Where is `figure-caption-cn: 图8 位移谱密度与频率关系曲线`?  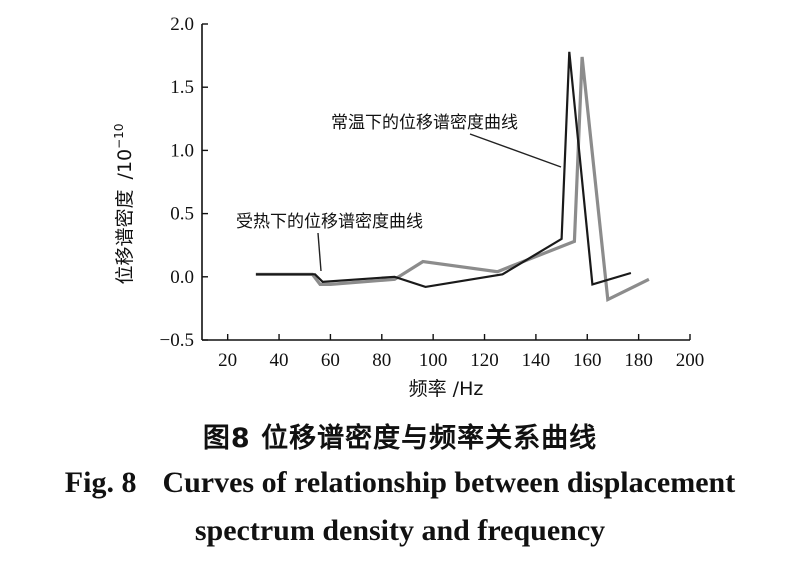
figure-caption-cn: 图8 位移谱密度与频率关系曲线 is located at coordinates (400, 438).